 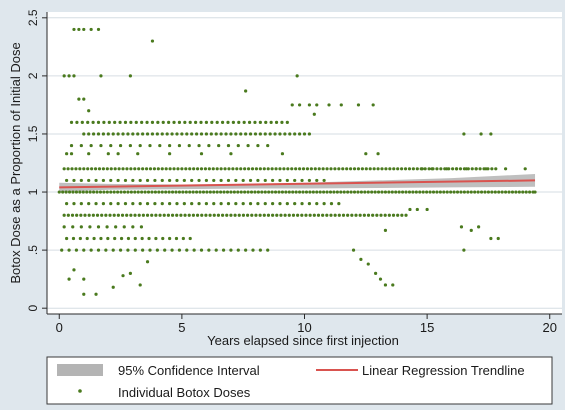 I want to click on y-tick-label: 0, so click(x=33, y=308).